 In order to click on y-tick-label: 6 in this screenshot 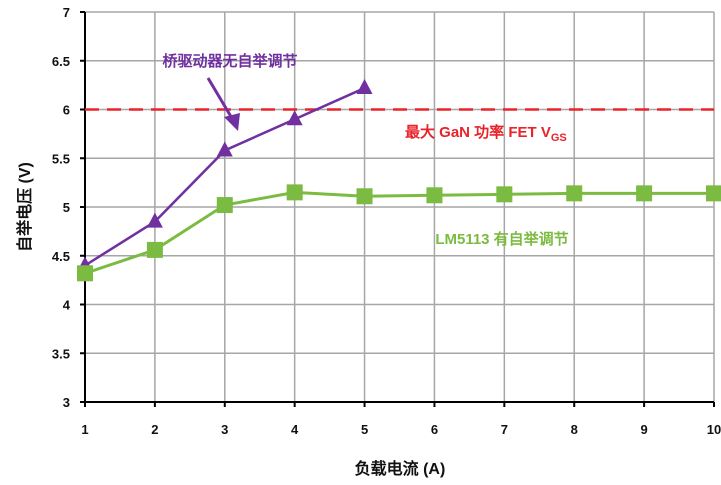, I will do `click(66, 110)`.